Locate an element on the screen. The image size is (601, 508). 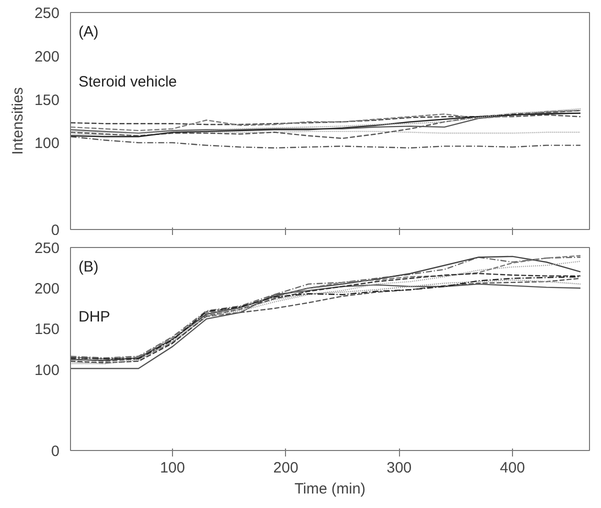
annotation: (A) is located at coordinates (88, 32).